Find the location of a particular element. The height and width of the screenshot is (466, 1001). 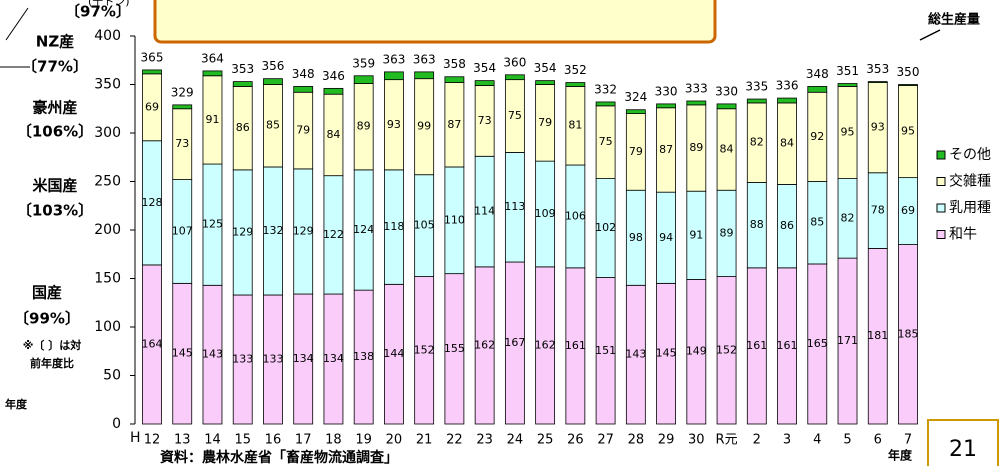

y-unit: (千トン) is located at coordinates (109, 4).